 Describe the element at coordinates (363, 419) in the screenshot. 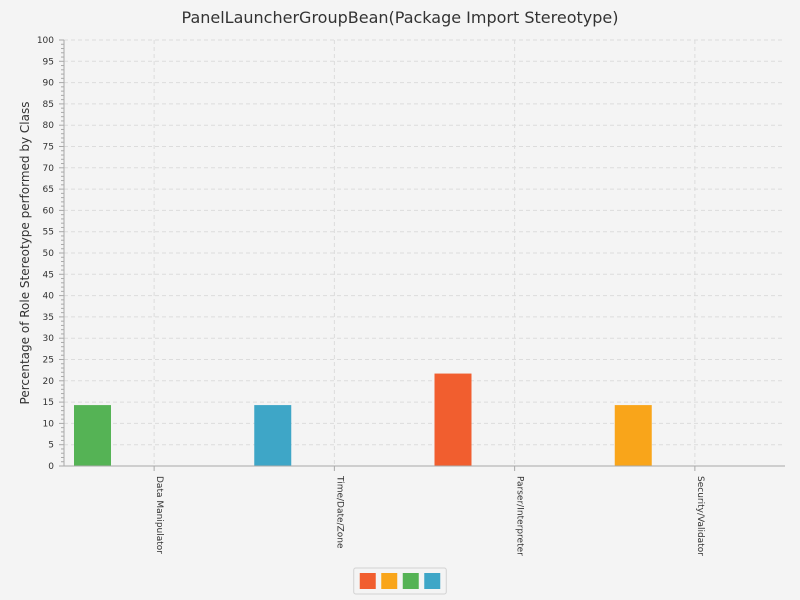

I see `bars` at that location.